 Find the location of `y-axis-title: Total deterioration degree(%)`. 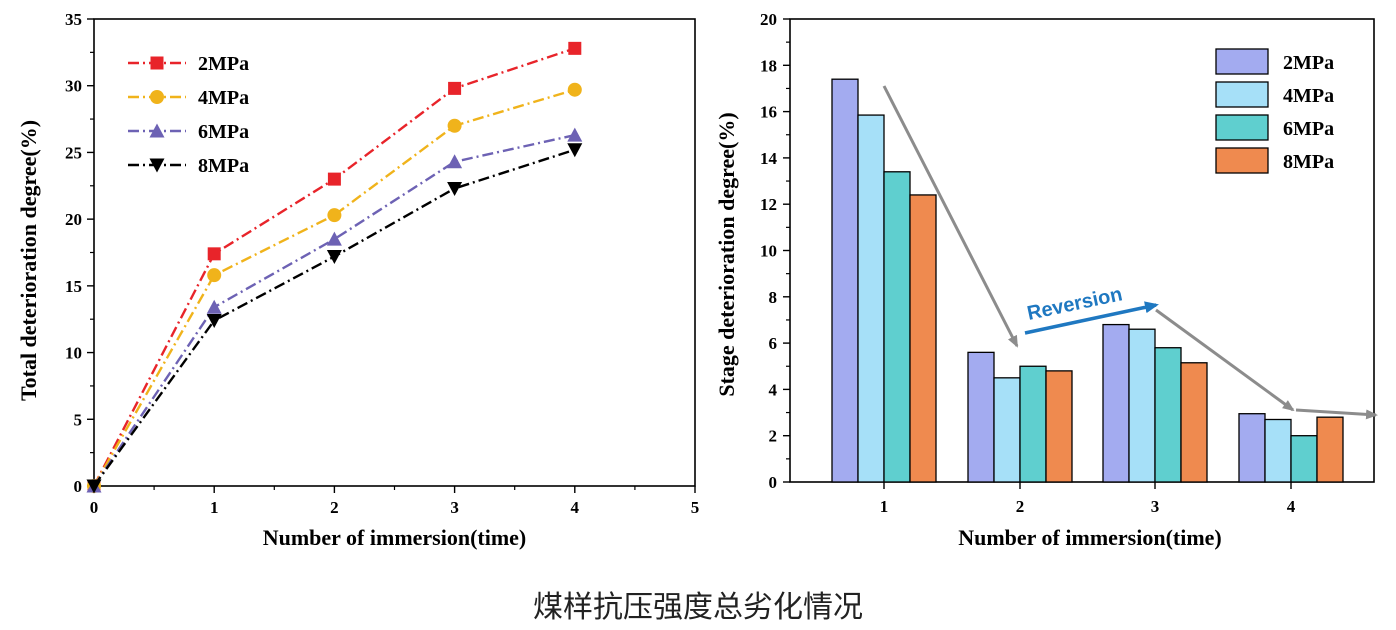

y-axis-title: Total deterioration degree(%) is located at coordinates (28, 260).